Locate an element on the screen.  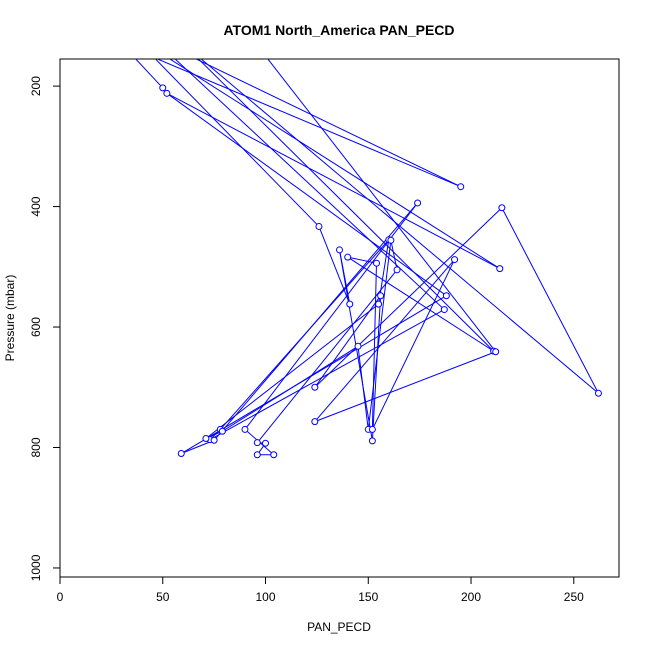
chart-title: ATOM1 North_America PAN_PECD is located at coordinates (338, 30).